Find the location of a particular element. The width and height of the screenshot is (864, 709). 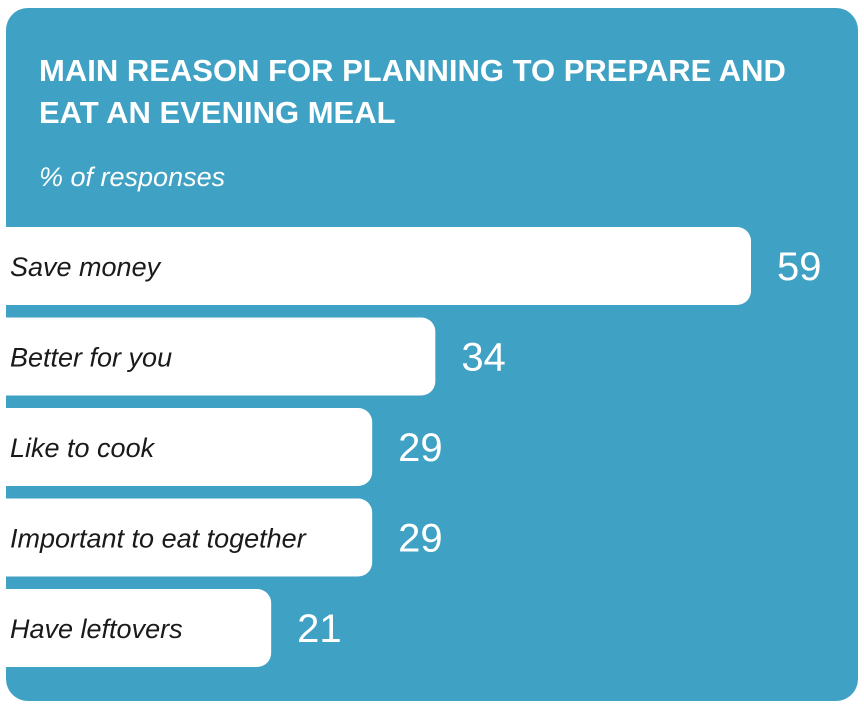

value-label-0: 59 is located at coordinates (799, 267).